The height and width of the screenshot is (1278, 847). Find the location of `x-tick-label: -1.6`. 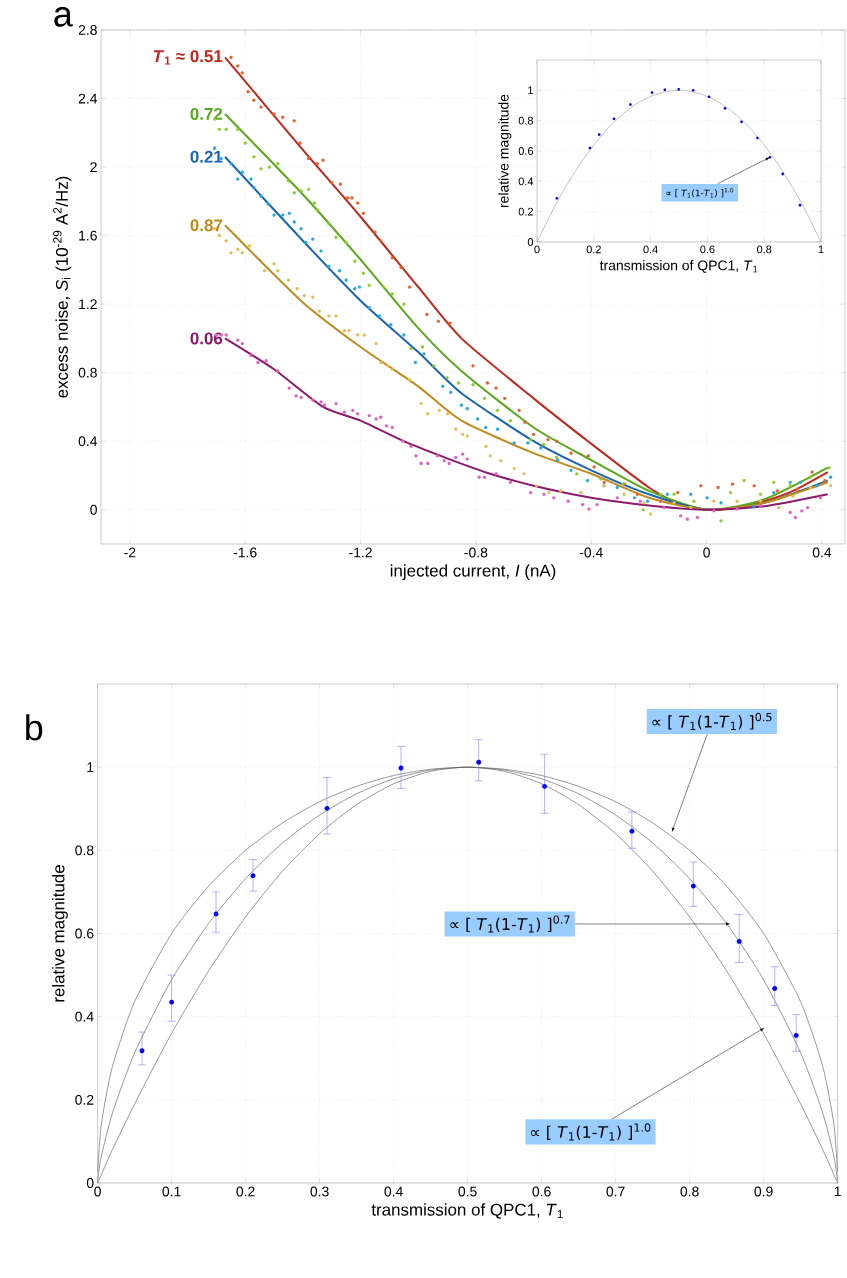

x-tick-label: -1.6 is located at coordinates (245, 552).